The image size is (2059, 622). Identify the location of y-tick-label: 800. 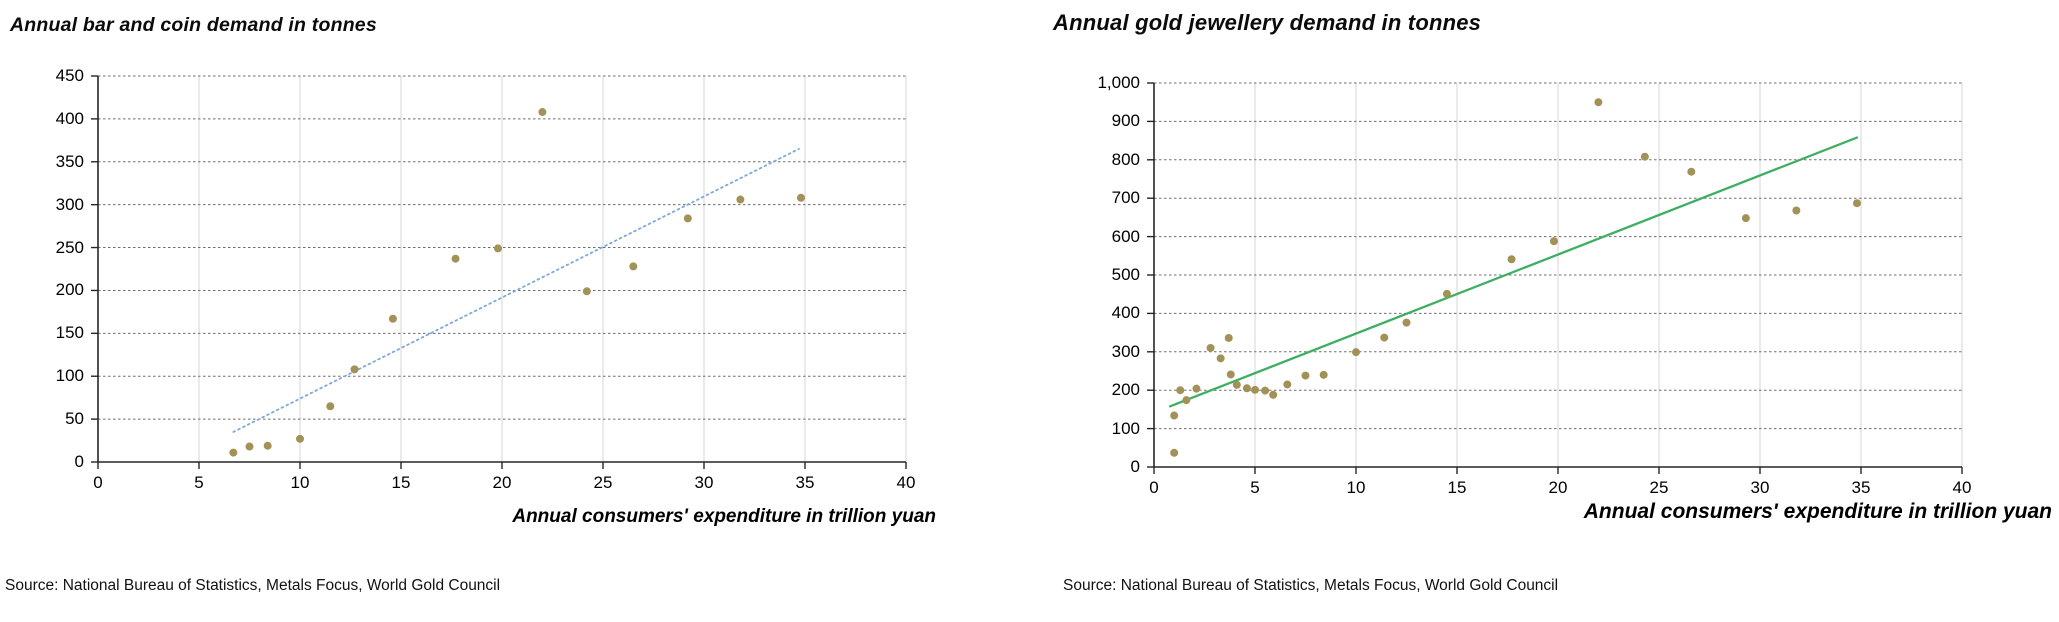
(1125, 159).